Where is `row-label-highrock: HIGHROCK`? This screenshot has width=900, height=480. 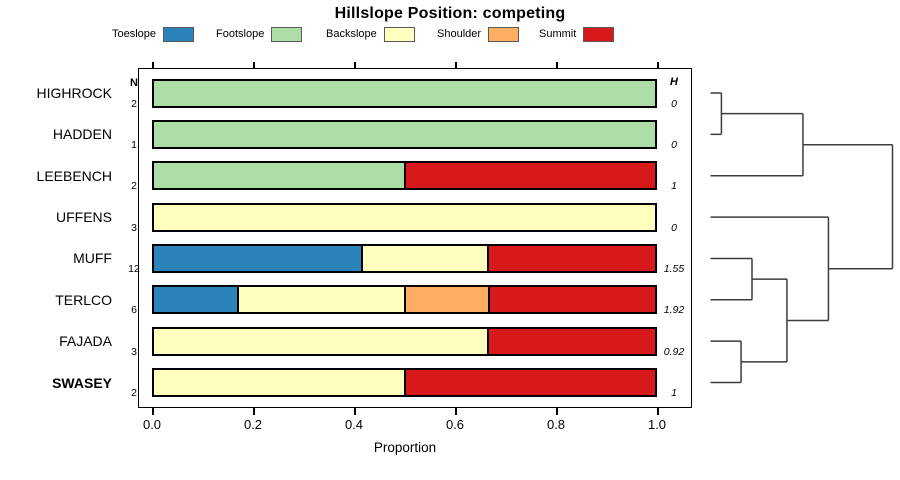 row-label-highrock: HIGHROCK is located at coordinates (74, 93).